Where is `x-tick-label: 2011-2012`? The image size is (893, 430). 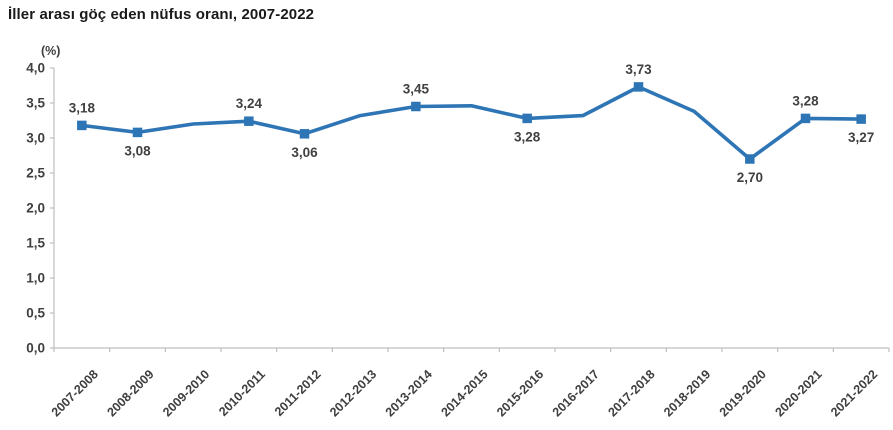 x-tick-label: 2011-2012 is located at coordinates (298, 393).